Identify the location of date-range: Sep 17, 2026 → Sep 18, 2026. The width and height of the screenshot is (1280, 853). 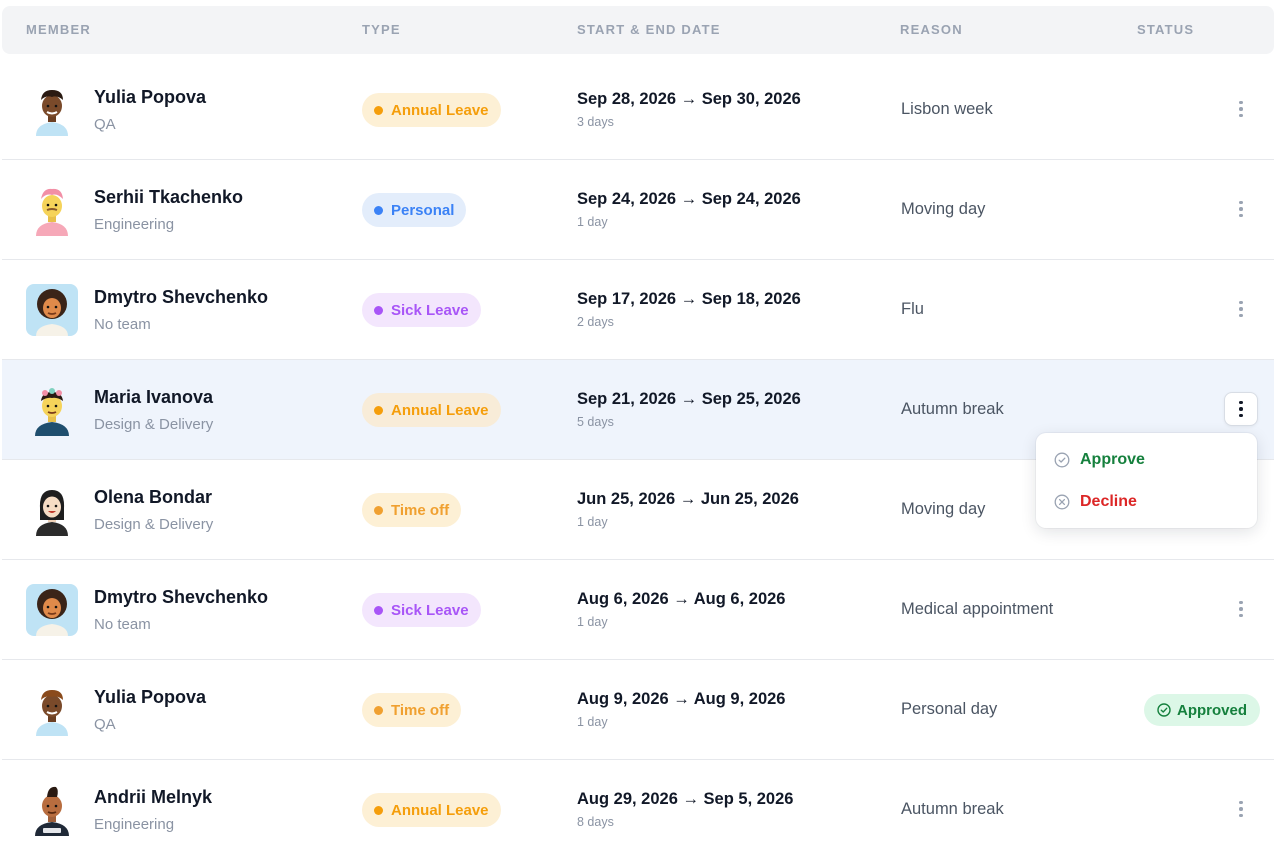
(689, 299).